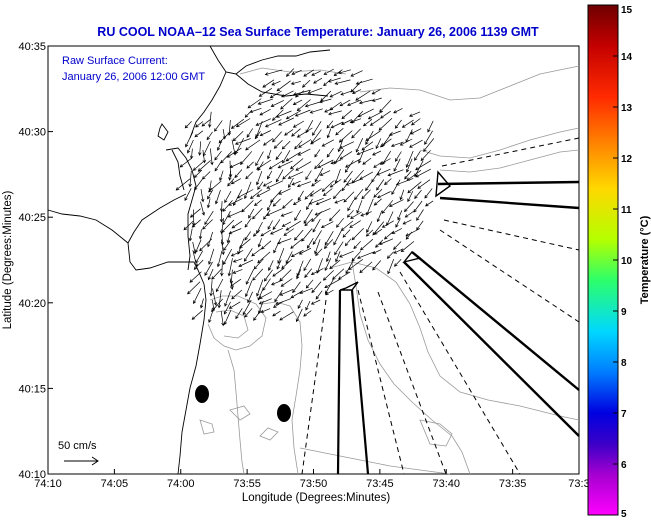 Image resolution: width=651 pixels, height=524 pixels. What do you see at coordinates (181, 484) in the screenshot?
I see `x-tick-label: 74:00` at bounding box center [181, 484].